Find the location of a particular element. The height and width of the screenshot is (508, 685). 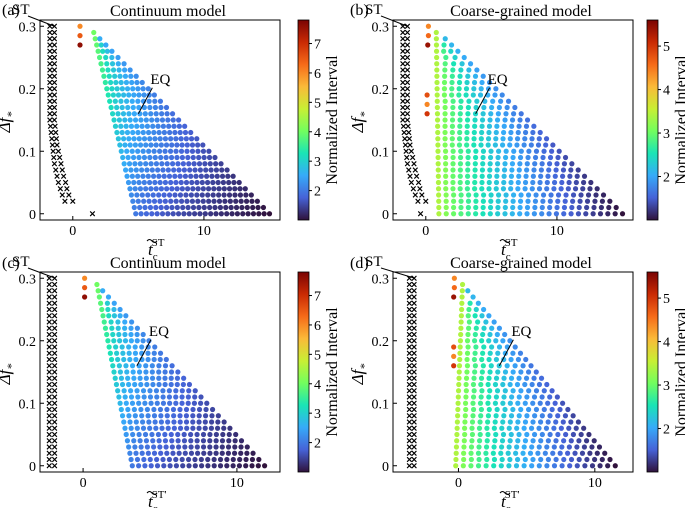

y-tick-label: 0.1 is located at coordinates (381, 152).